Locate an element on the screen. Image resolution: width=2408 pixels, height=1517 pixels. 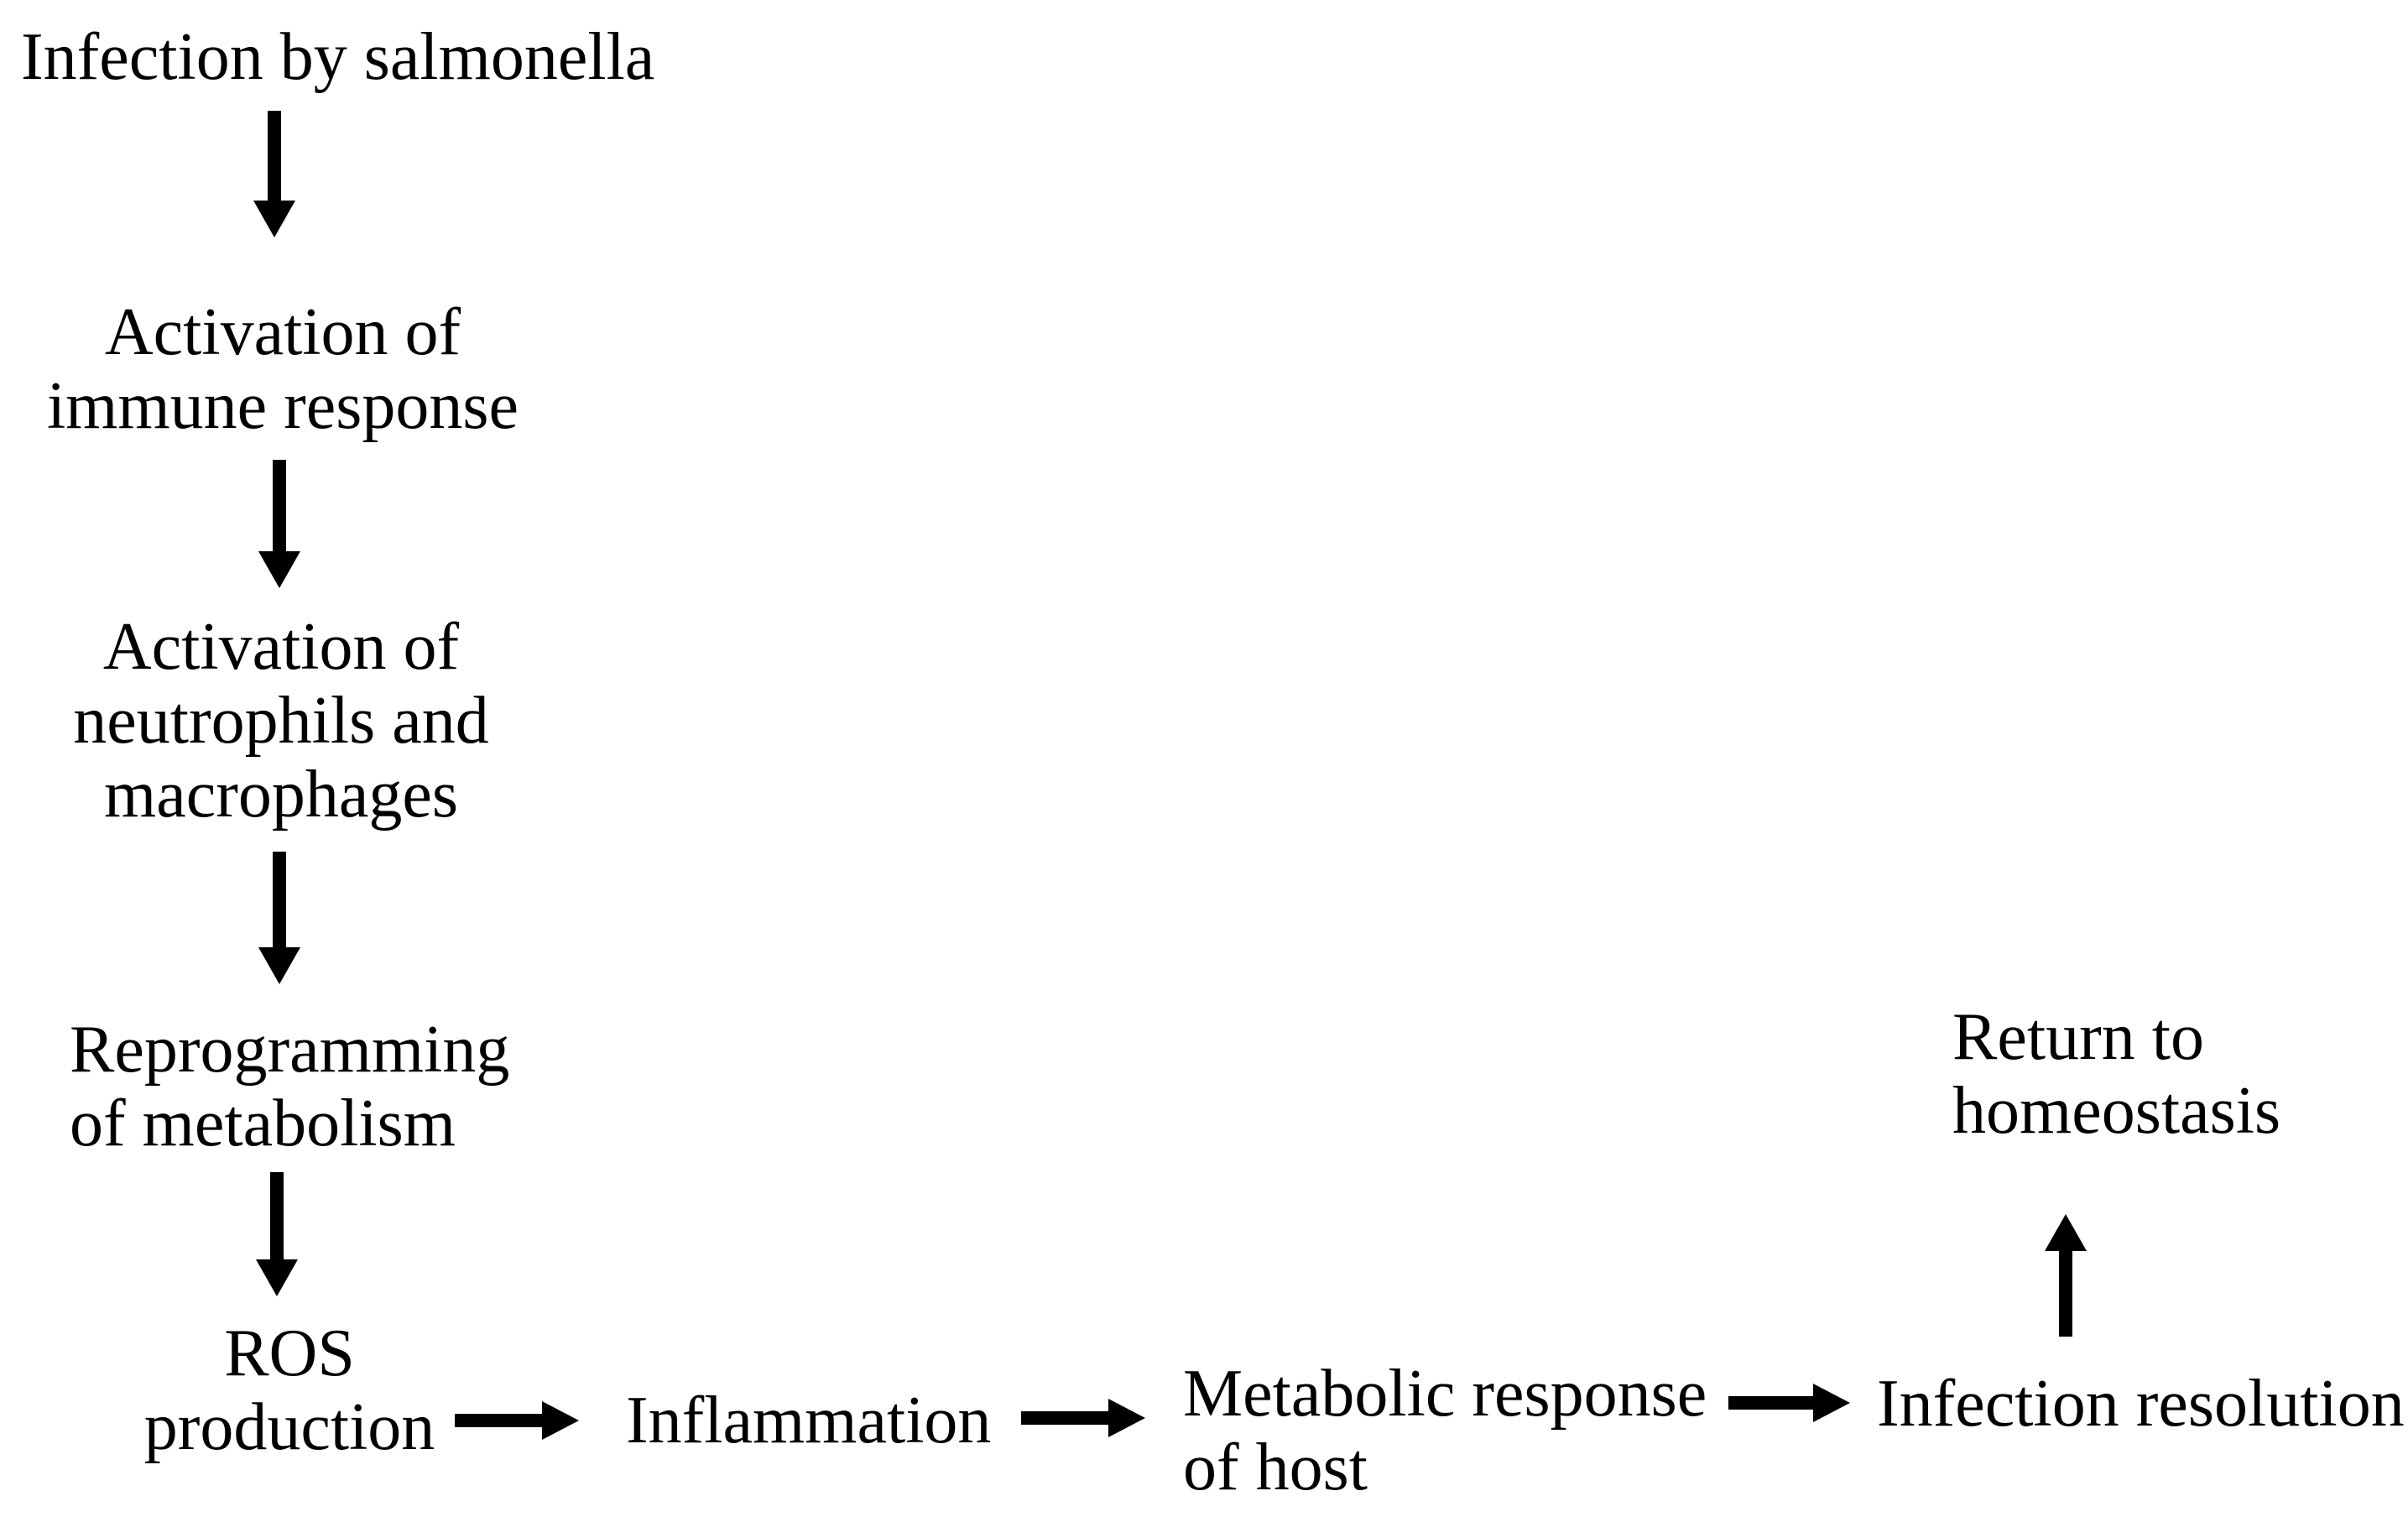
node-infection-by-salmonella: Infection by salmonella is located at coordinates (337, 57).